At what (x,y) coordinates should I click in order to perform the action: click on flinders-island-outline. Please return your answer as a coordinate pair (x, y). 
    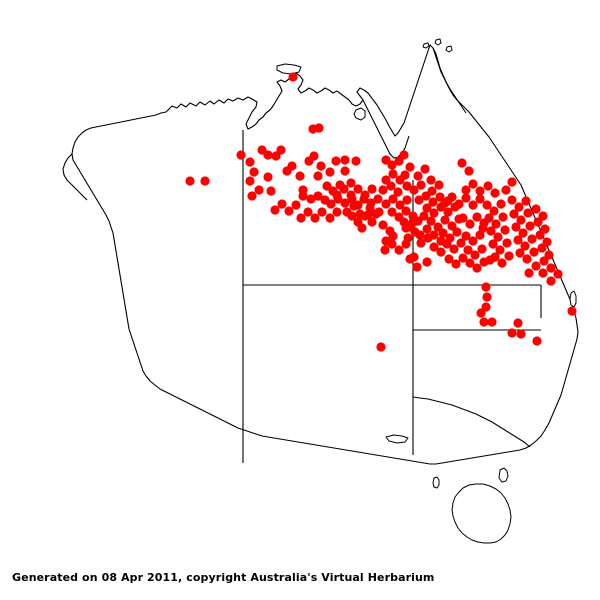
    Looking at the image, I should click on (503, 475).